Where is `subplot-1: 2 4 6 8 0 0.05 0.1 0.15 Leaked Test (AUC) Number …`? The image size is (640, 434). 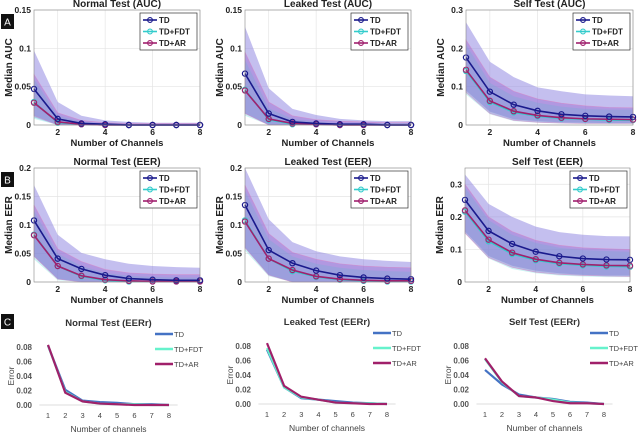 subplot-1: 2 4 6 8 0 0.05 0.1 0.15 Leaked Test (AUC) Number … is located at coordinates (315, 74).